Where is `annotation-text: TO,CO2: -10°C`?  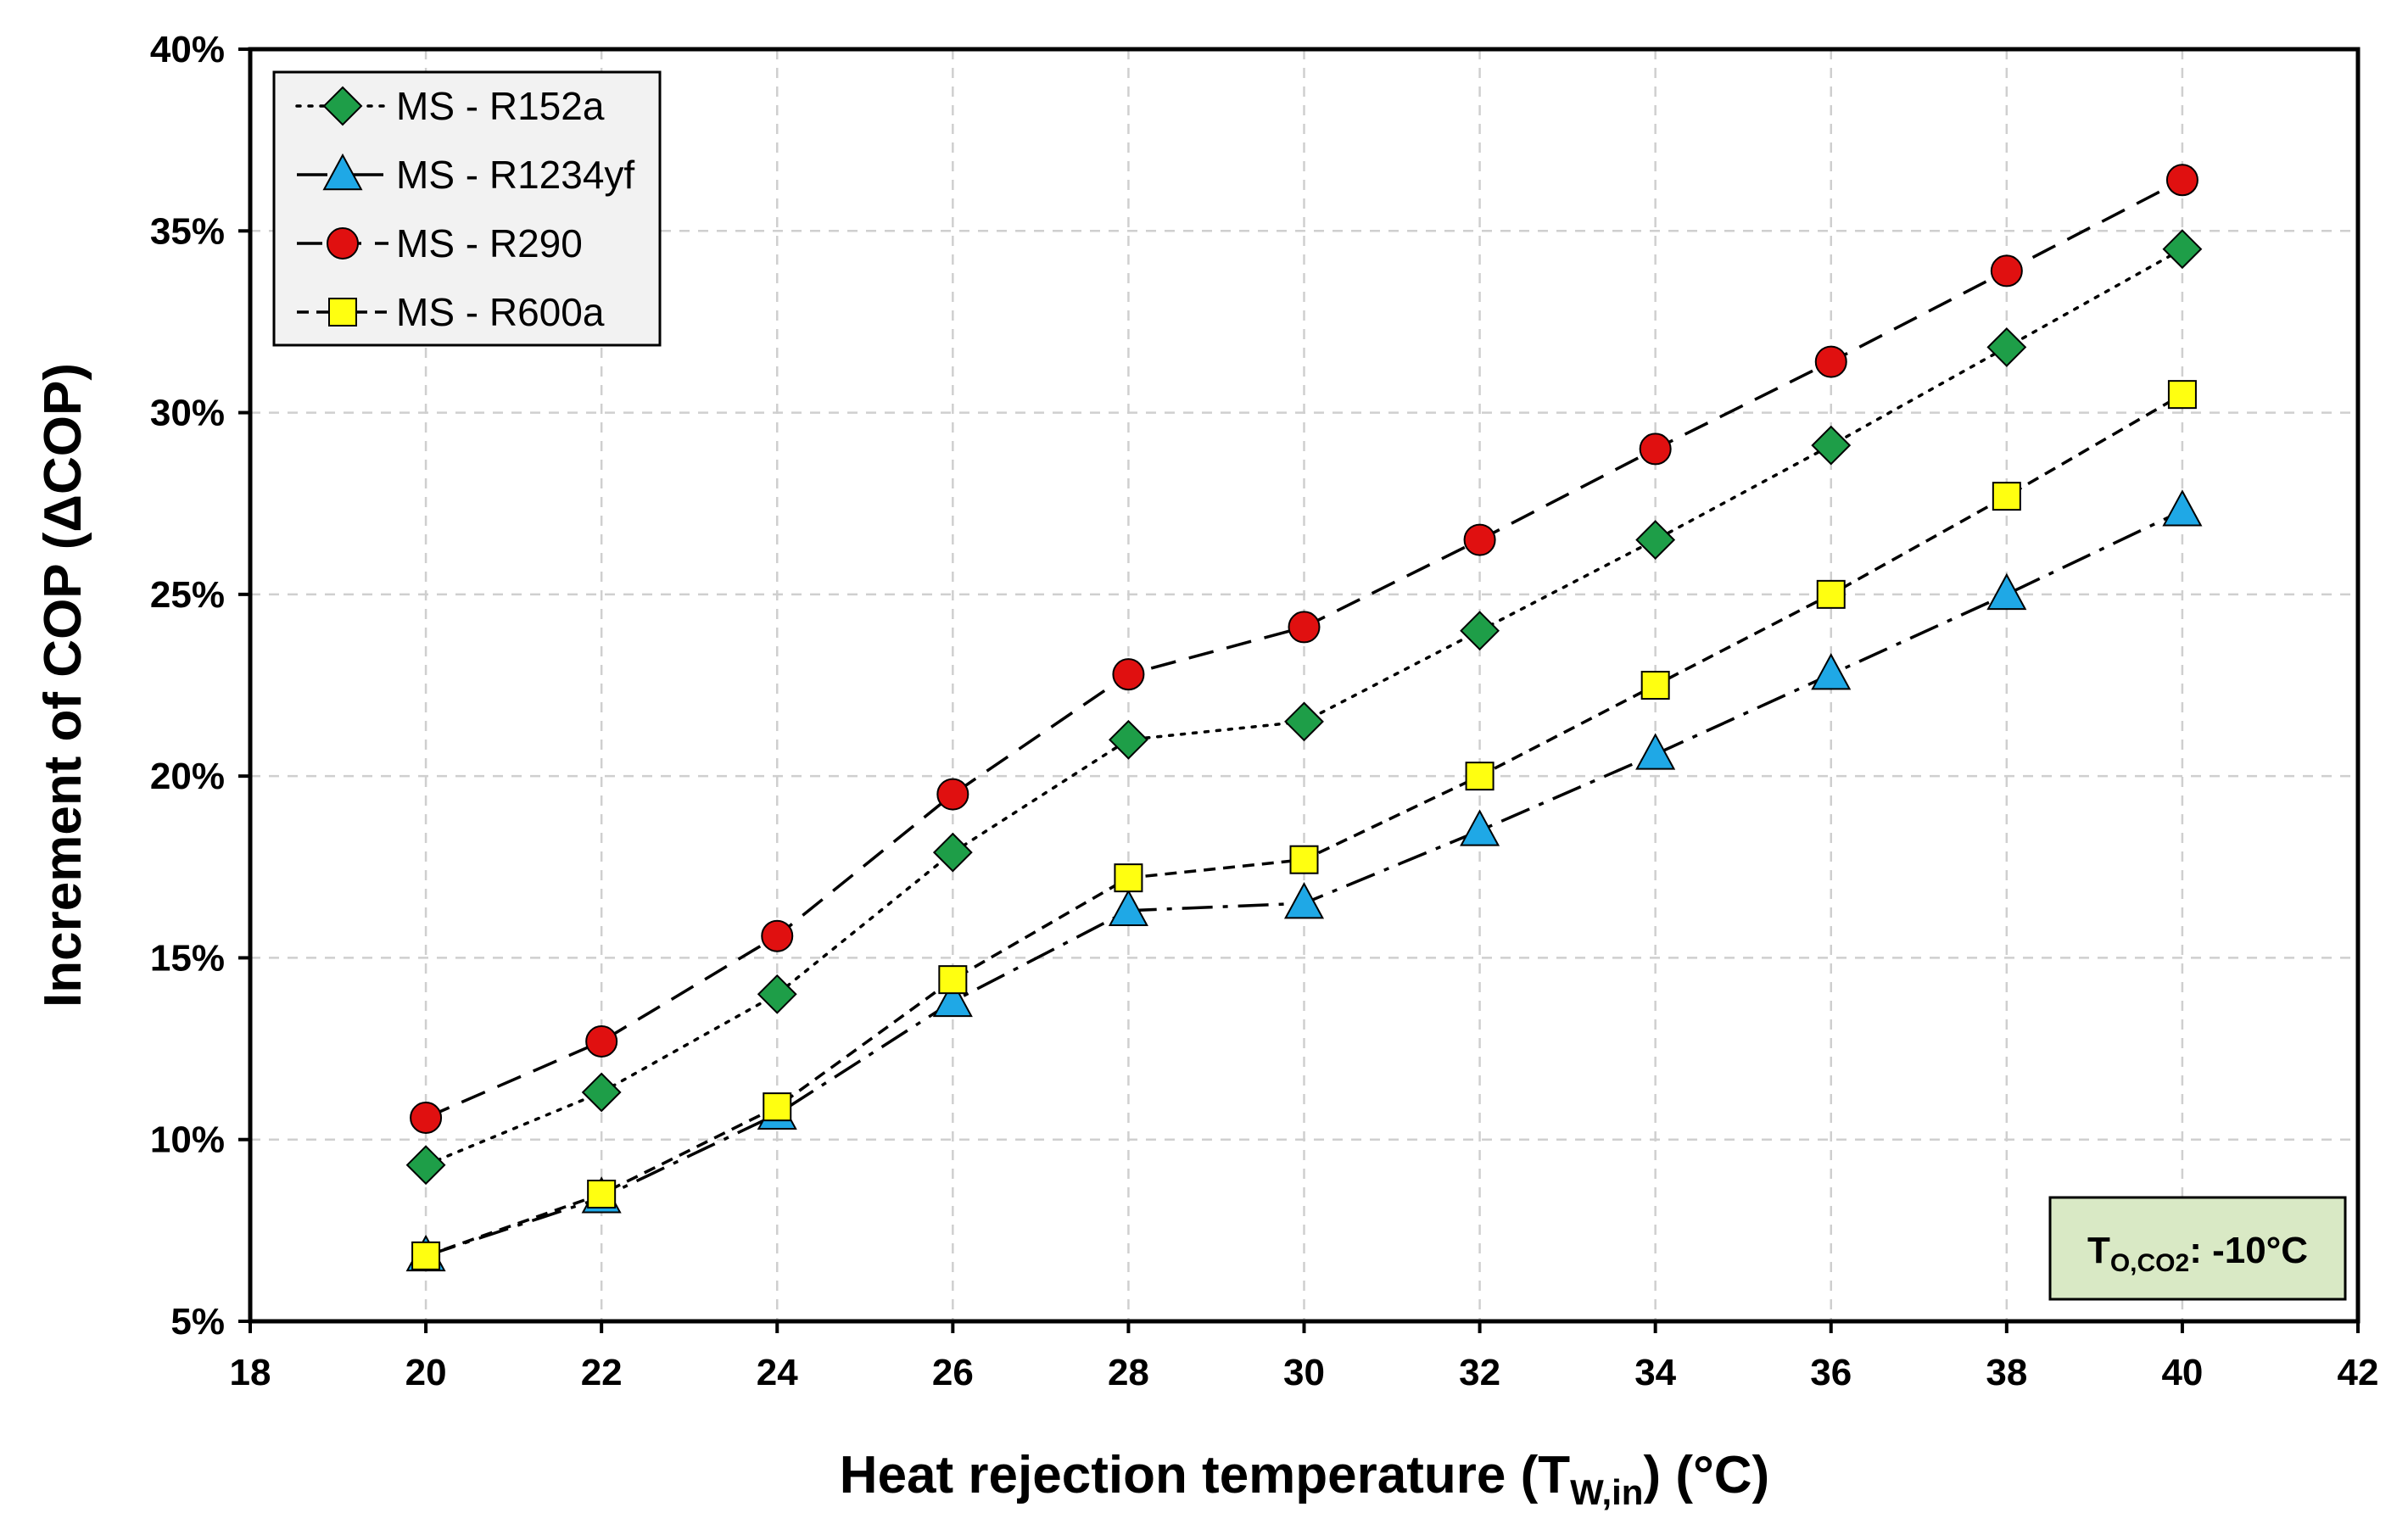
annotation-text: TO,CO2: -10°C is located at coordinates (2197, 1253).